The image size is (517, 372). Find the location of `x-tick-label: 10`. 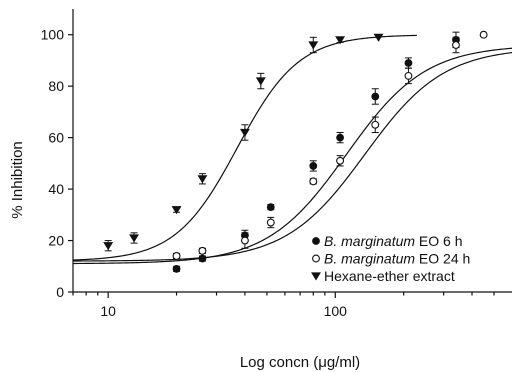

x-tick-label: 10 is located at coordinates (108, 311).